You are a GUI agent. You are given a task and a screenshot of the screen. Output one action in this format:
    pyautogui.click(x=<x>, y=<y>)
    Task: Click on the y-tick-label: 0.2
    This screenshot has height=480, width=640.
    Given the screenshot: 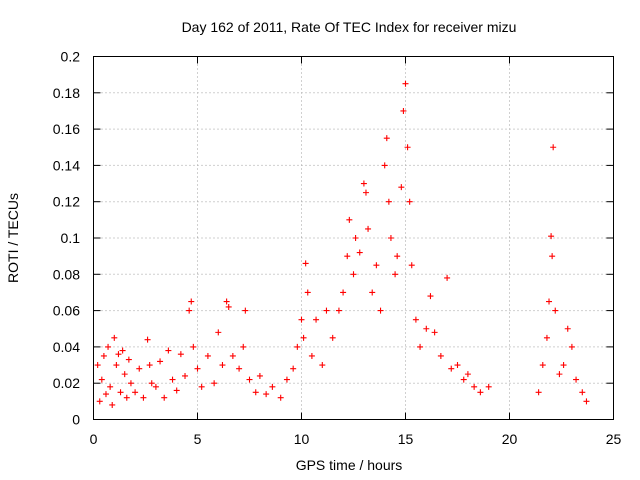 What is the action you would take?
    pyautogui.click(x=71, y=57)
    